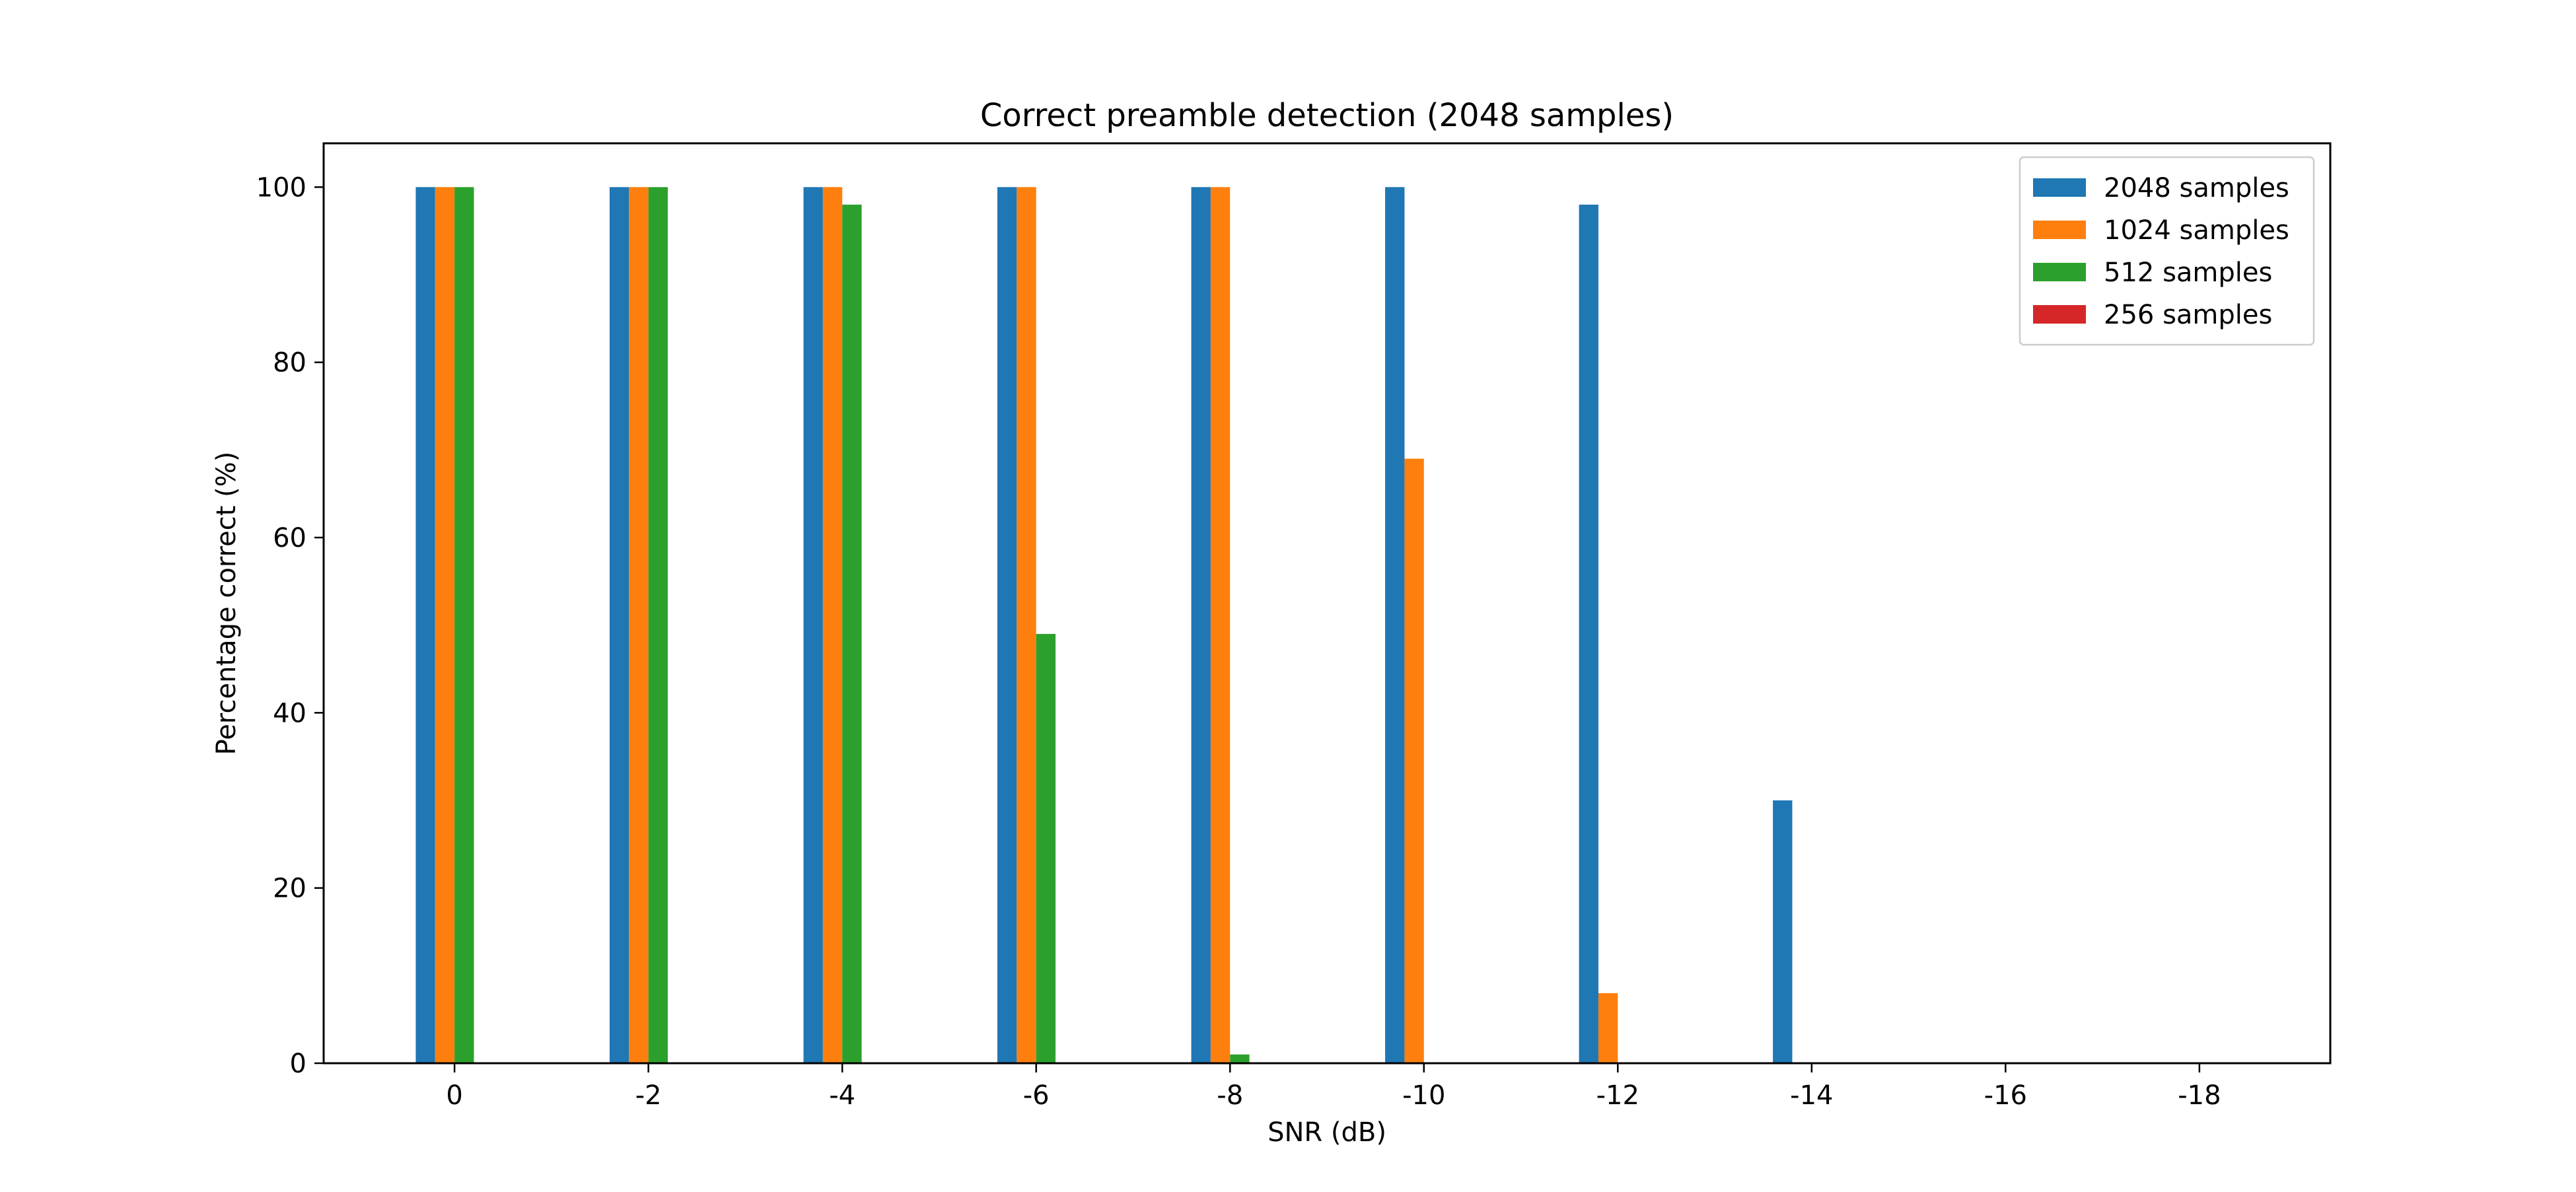  Describe the element at coordinates (2196, 230) in the screenshot. I see `legend-label: 1024 samples` at that location.